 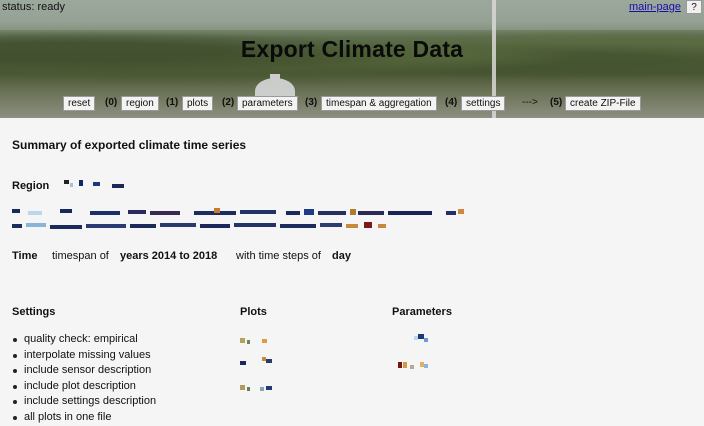 I want to click on step-region-button: region, so click(x=140, y=103).